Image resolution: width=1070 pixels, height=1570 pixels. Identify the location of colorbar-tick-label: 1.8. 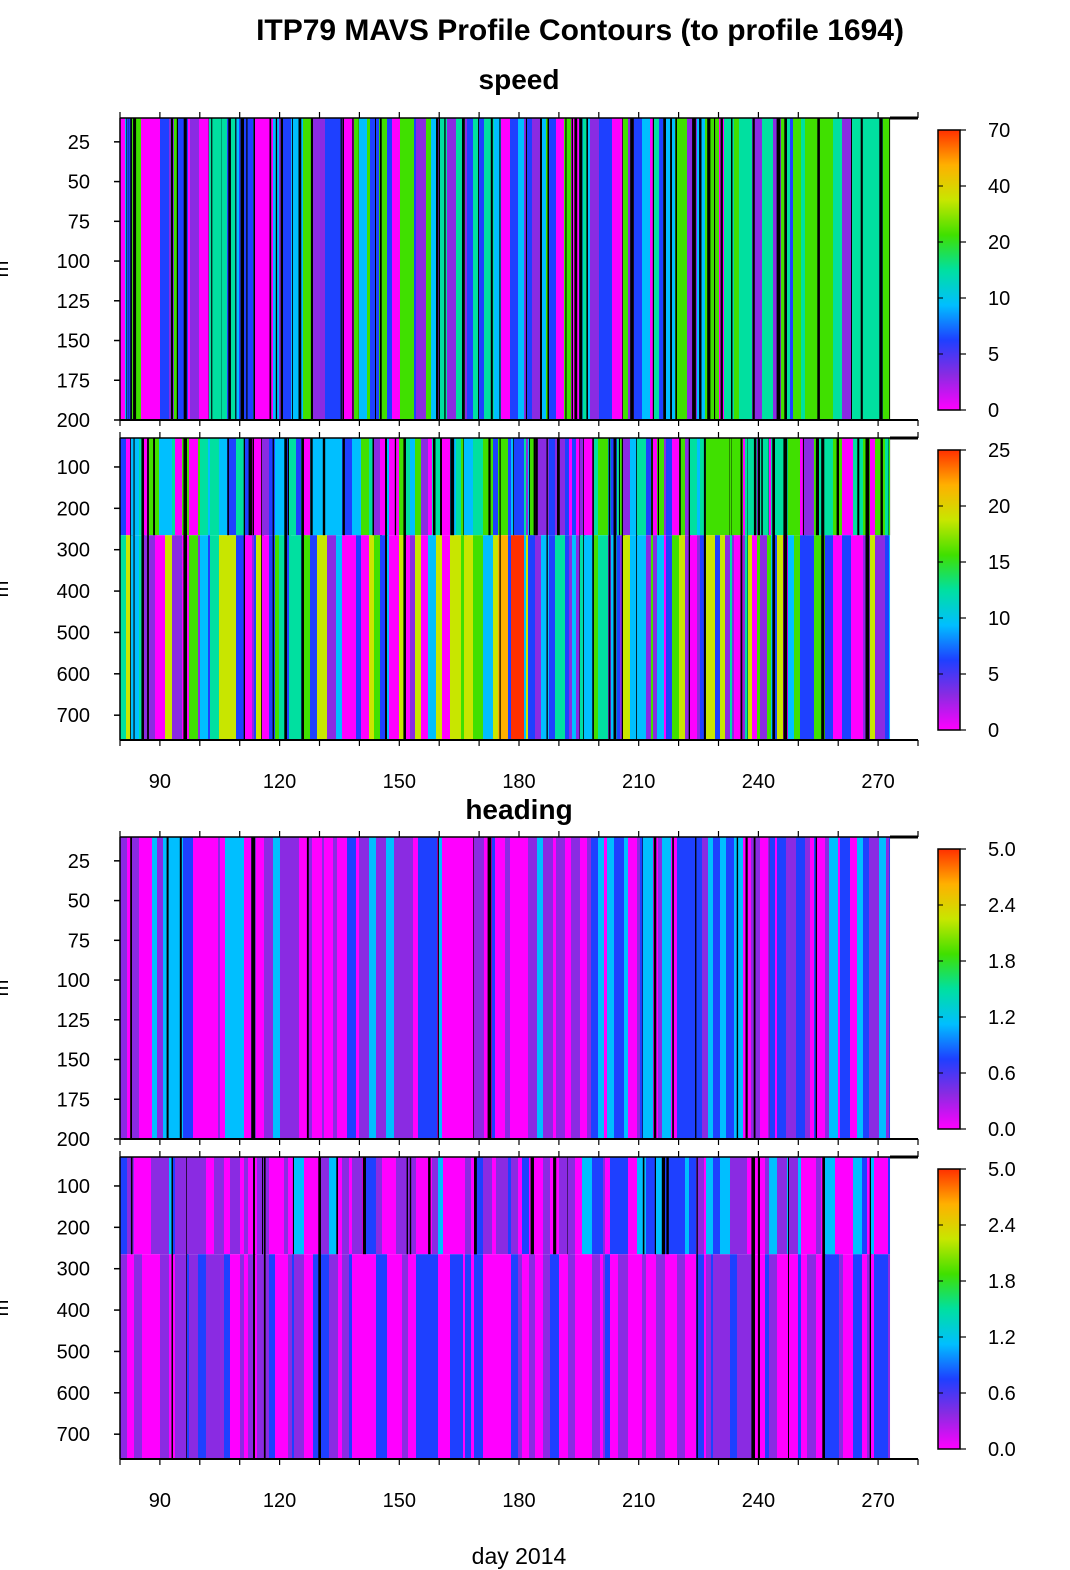
(1002, 1282).